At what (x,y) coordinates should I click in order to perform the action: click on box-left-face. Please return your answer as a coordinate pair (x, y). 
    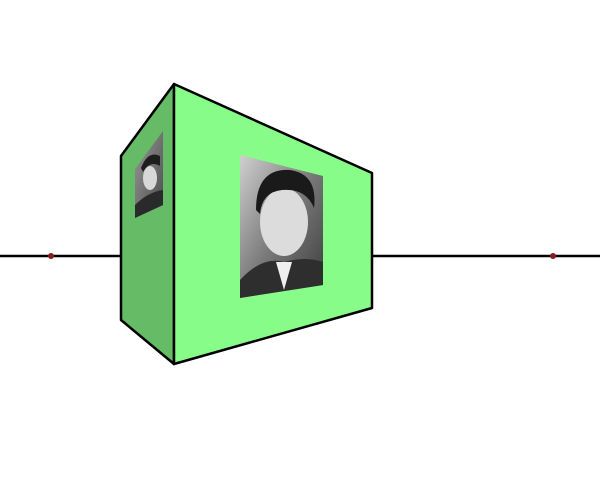
    Looking at the image, I should click on (147, 224).